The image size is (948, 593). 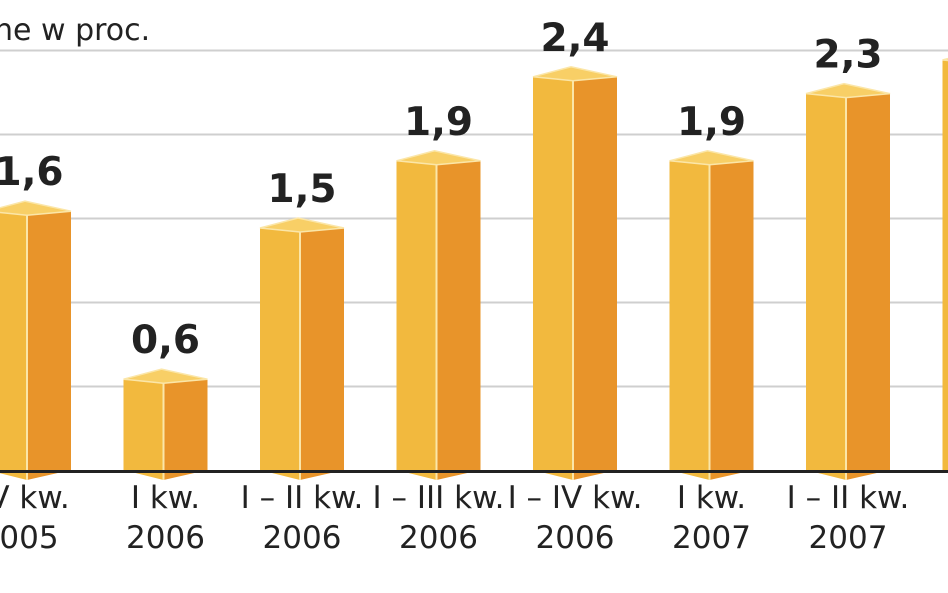 I want to click on value-label-1: 0,6, so click(x=165, y=340).